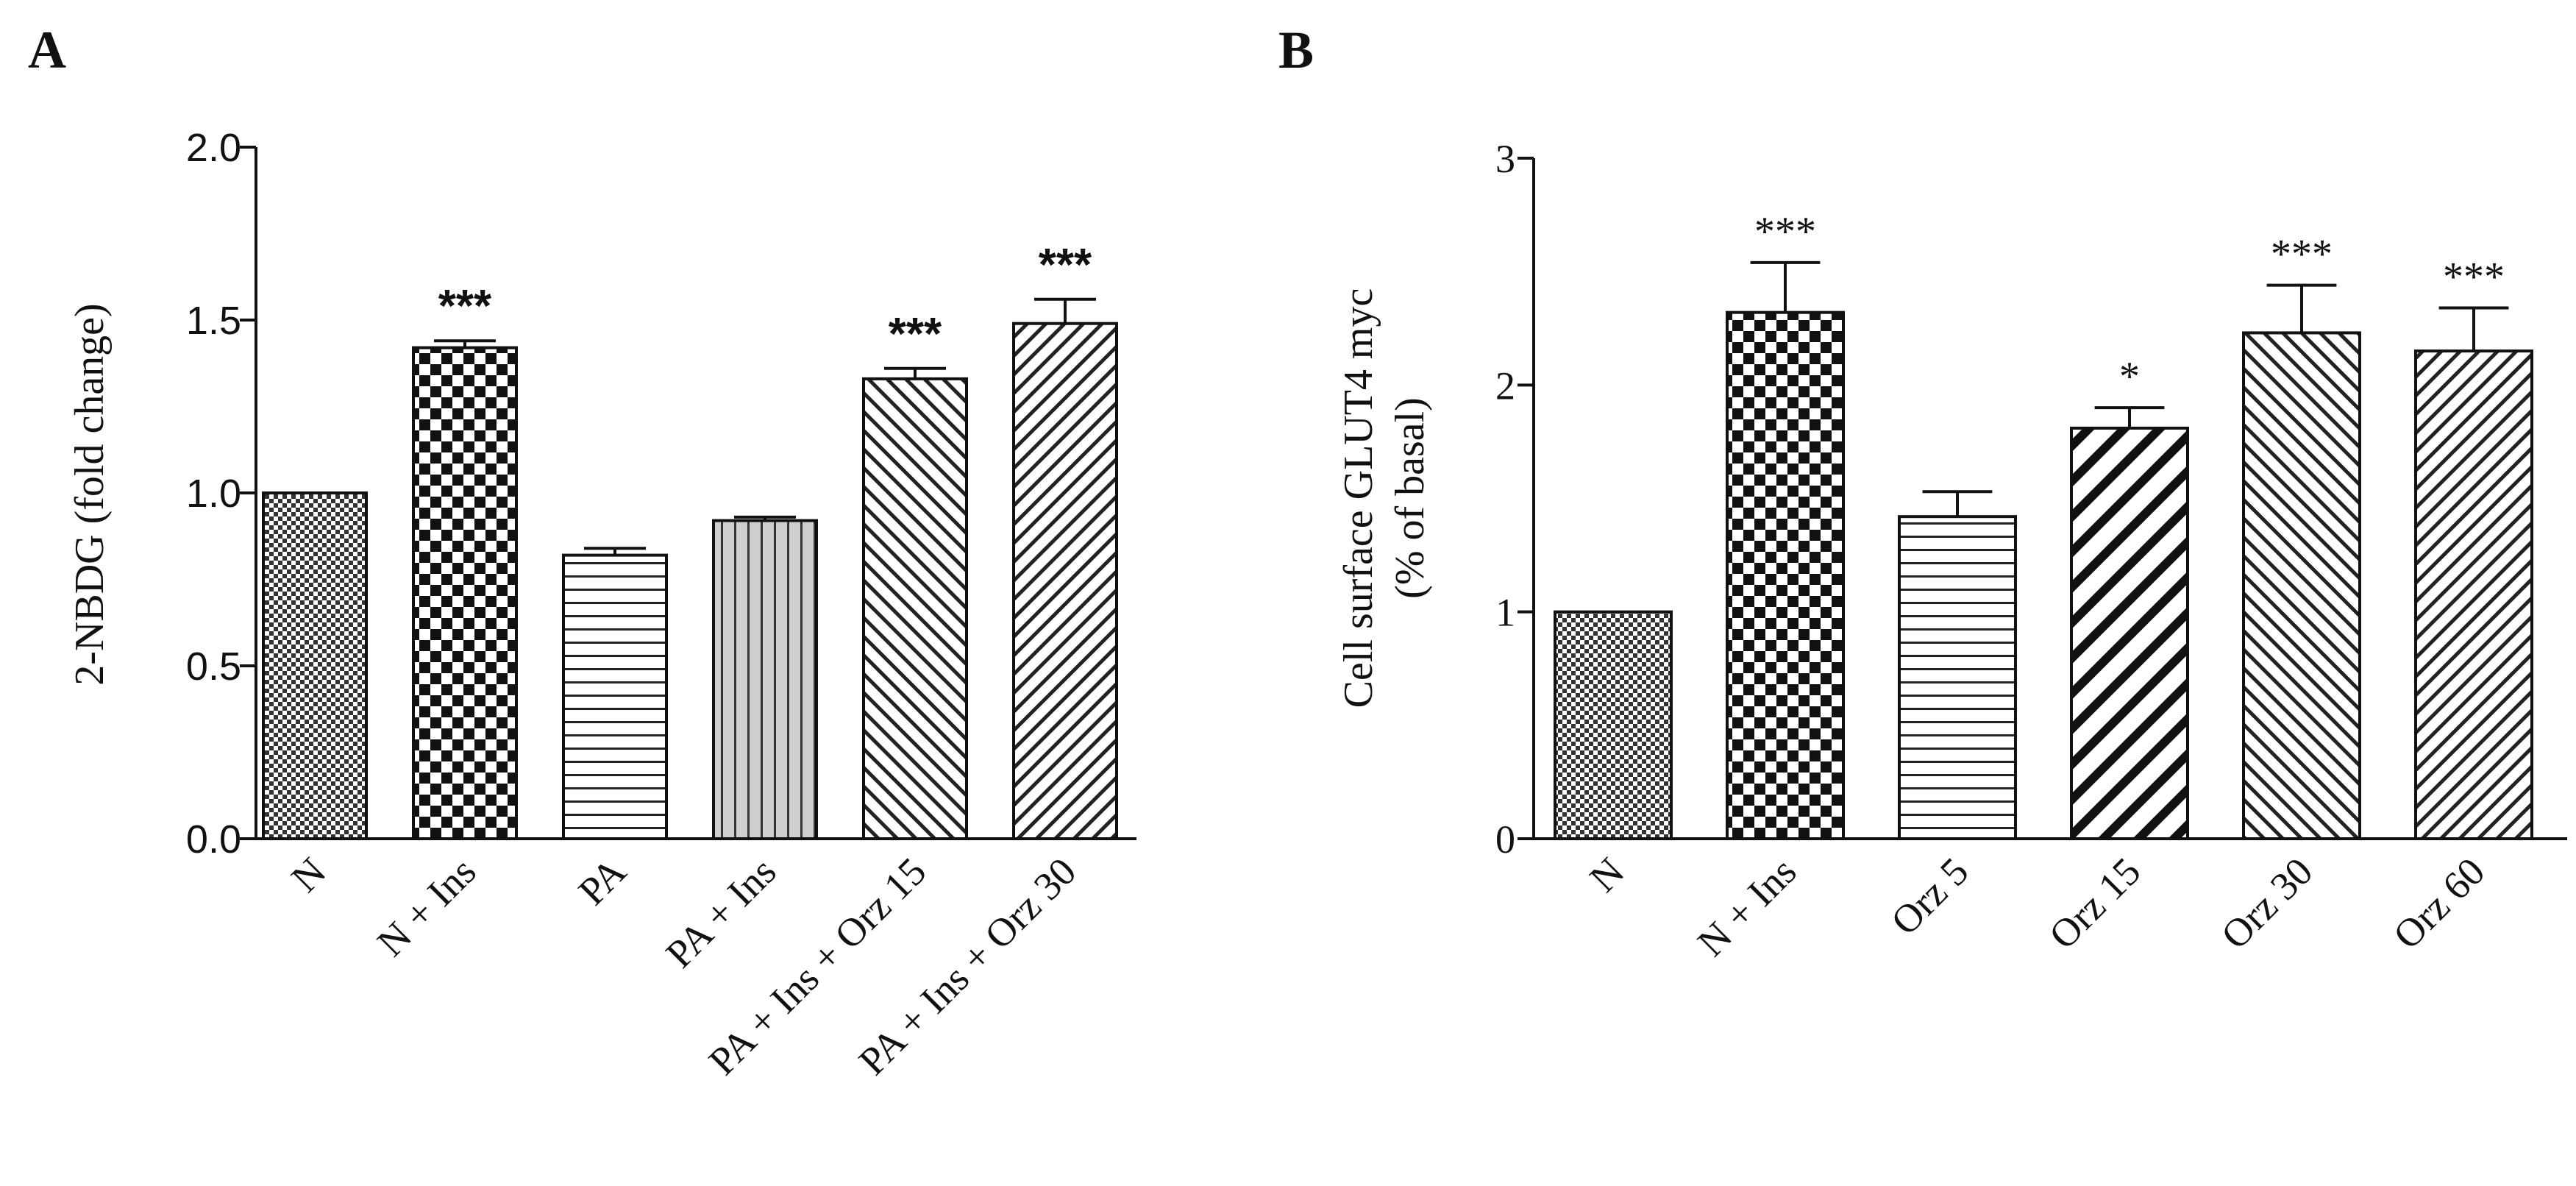  Describe the element at coordinates (721, 912) in the screenshot. I see `category-label-4: PA + Ins` at that location.